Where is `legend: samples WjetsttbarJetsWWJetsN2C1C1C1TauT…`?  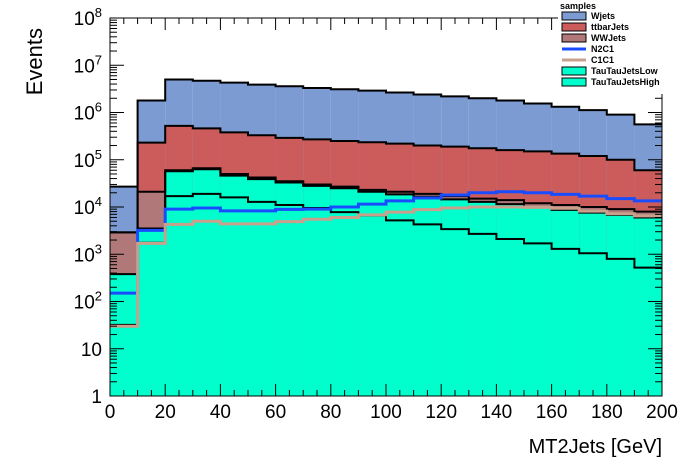
legend: samples WjetsttbarJetsWWJetsN2C1C1C1TauT… is located at coordinates (627, 47).